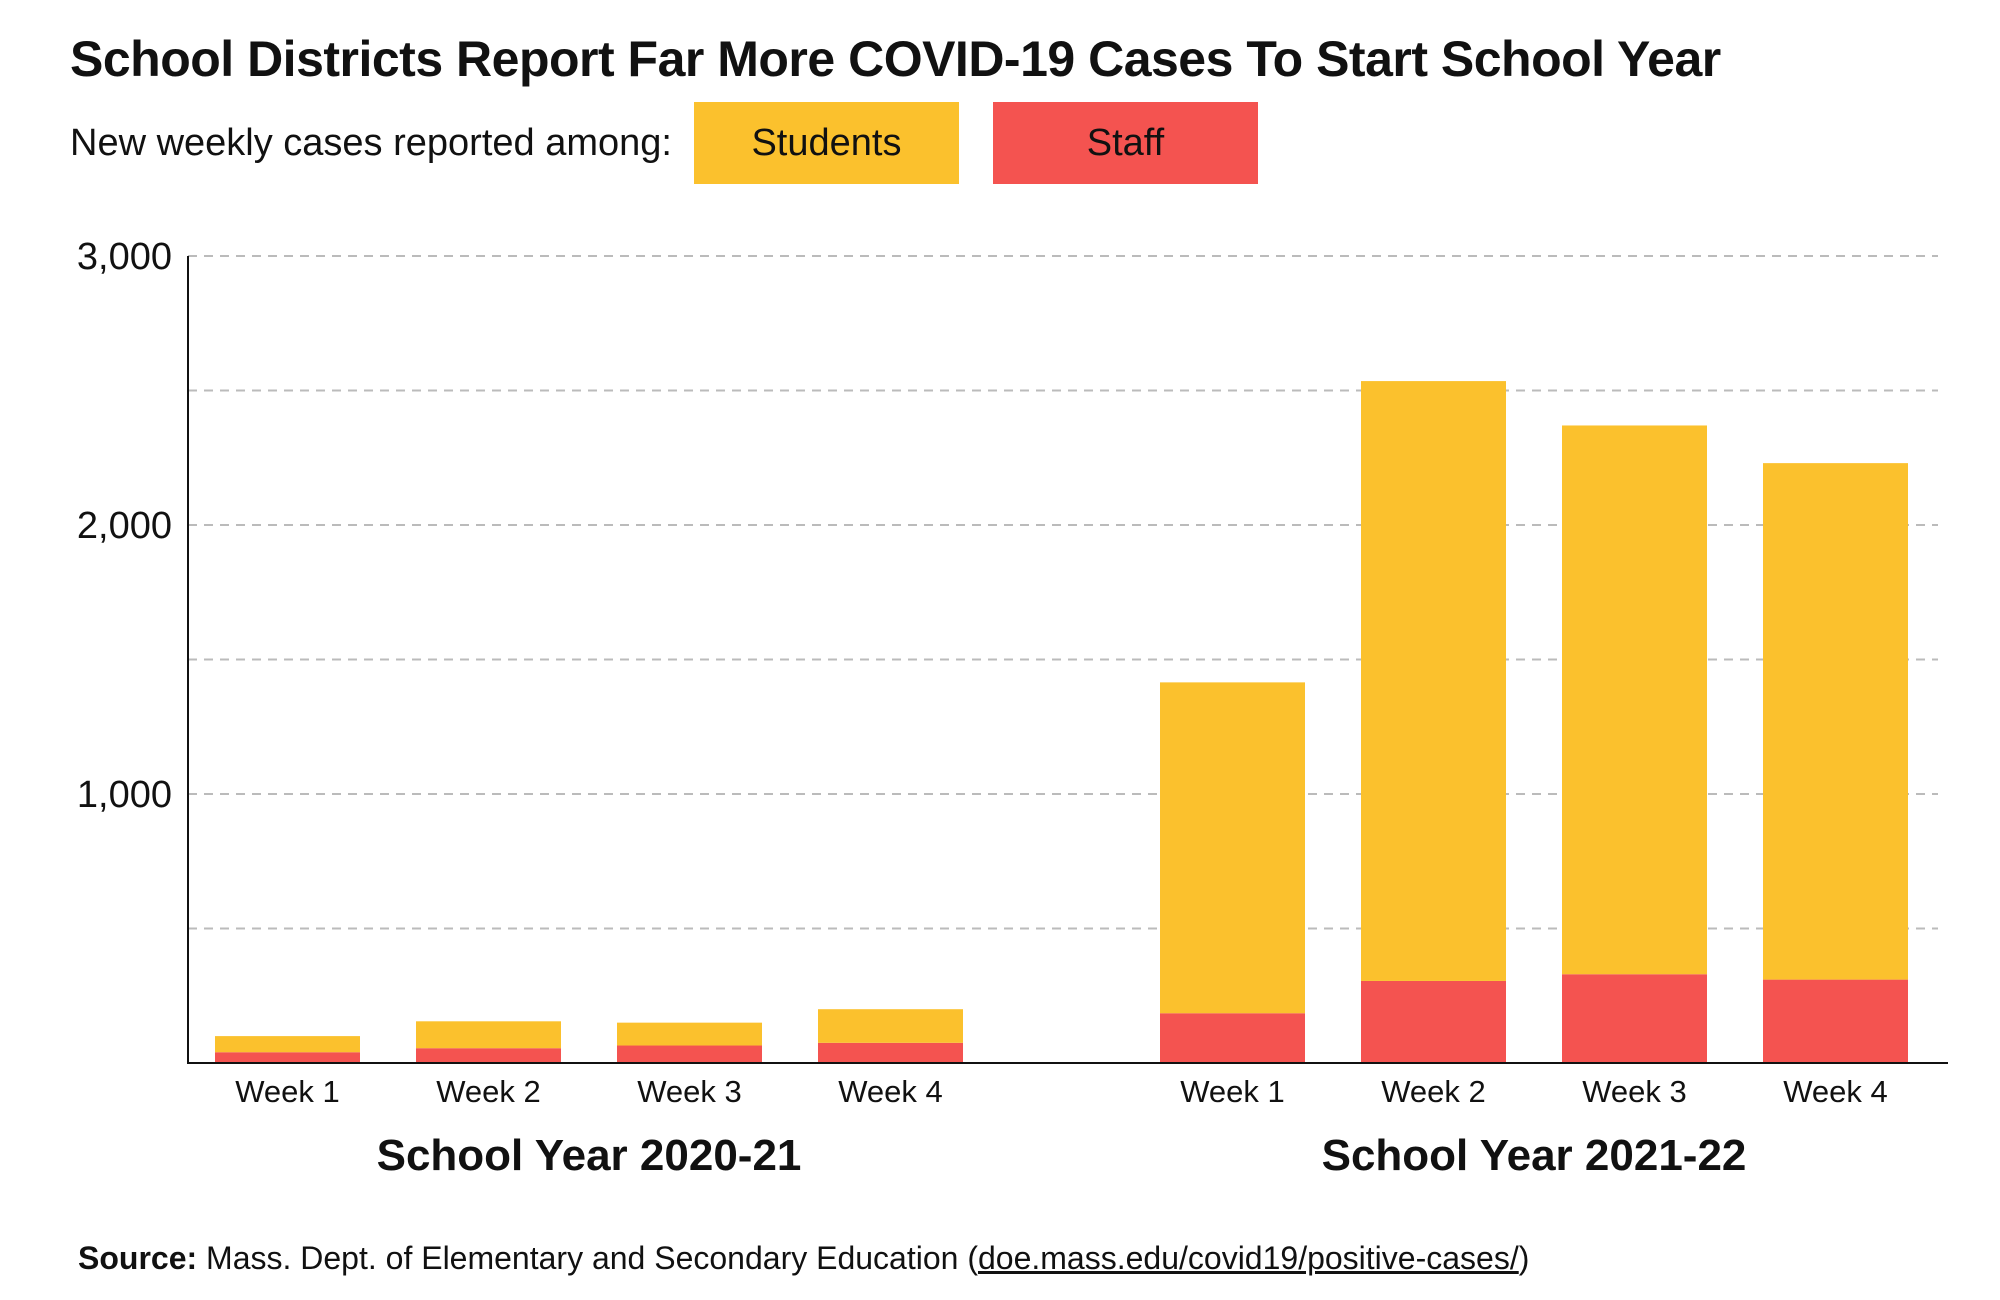 The height and width of the screenshot is (1300, 2000). Describe the element at coordinates (1524, 1258) in the screenshot. I see `source-close: )` at that location.